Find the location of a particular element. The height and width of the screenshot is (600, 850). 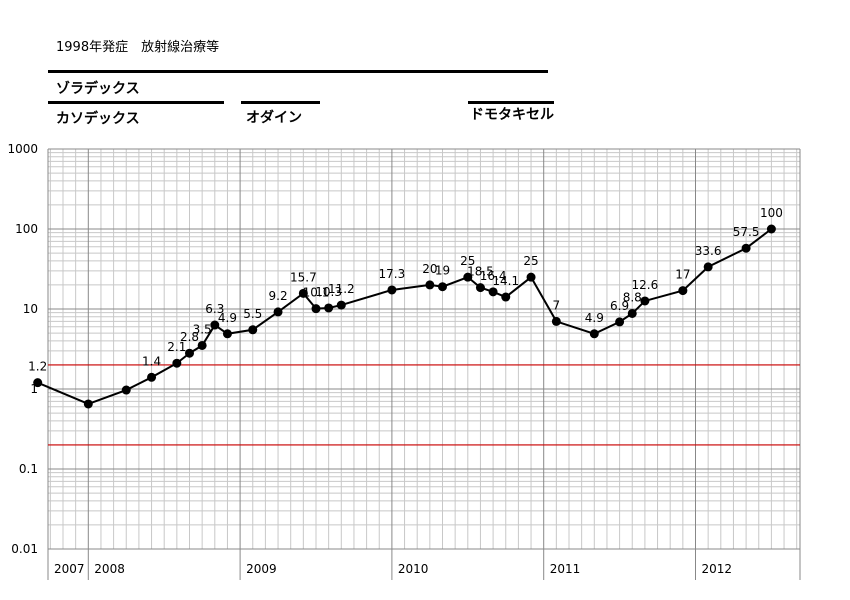

data-label: 14.1 is located at coordinates (505, 281).